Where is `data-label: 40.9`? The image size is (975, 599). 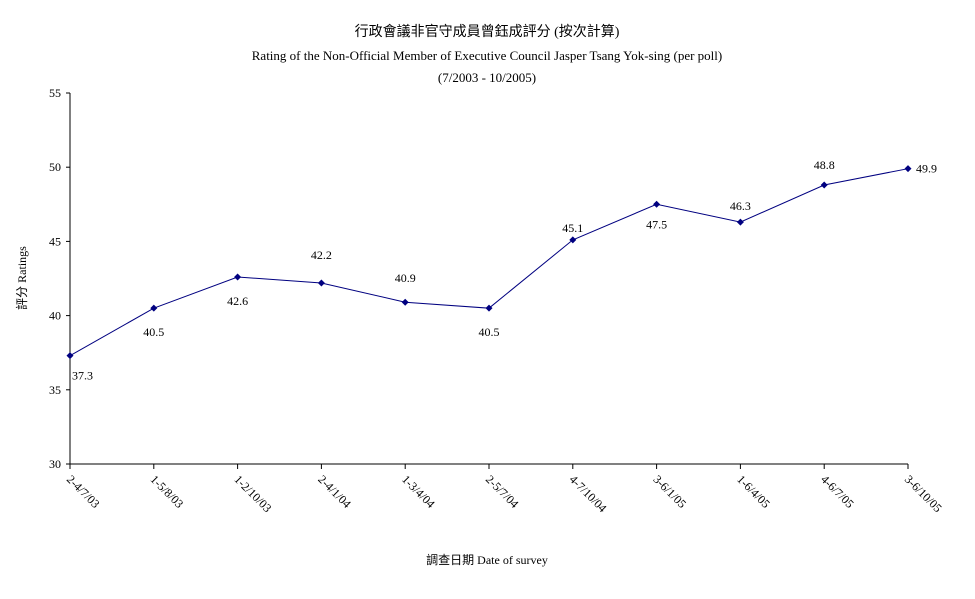
data-label: 40.9 is located at coordinates (405, 278).